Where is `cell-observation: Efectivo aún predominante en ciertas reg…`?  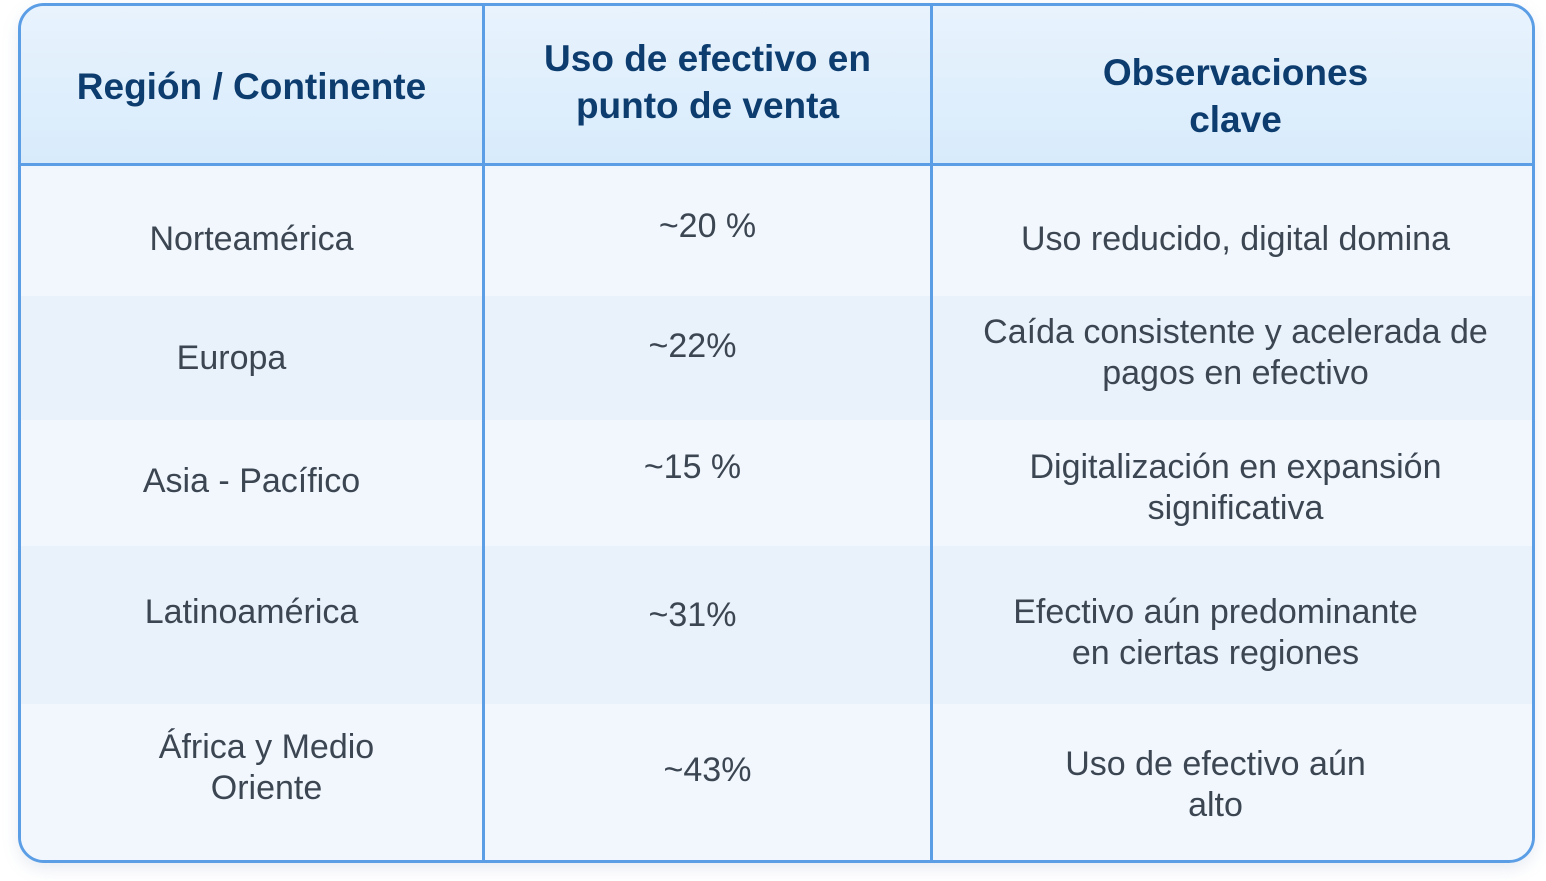 cell-observation: Efectivo aún predominante en ciertas reg… is located at coordinates (1215, 632).